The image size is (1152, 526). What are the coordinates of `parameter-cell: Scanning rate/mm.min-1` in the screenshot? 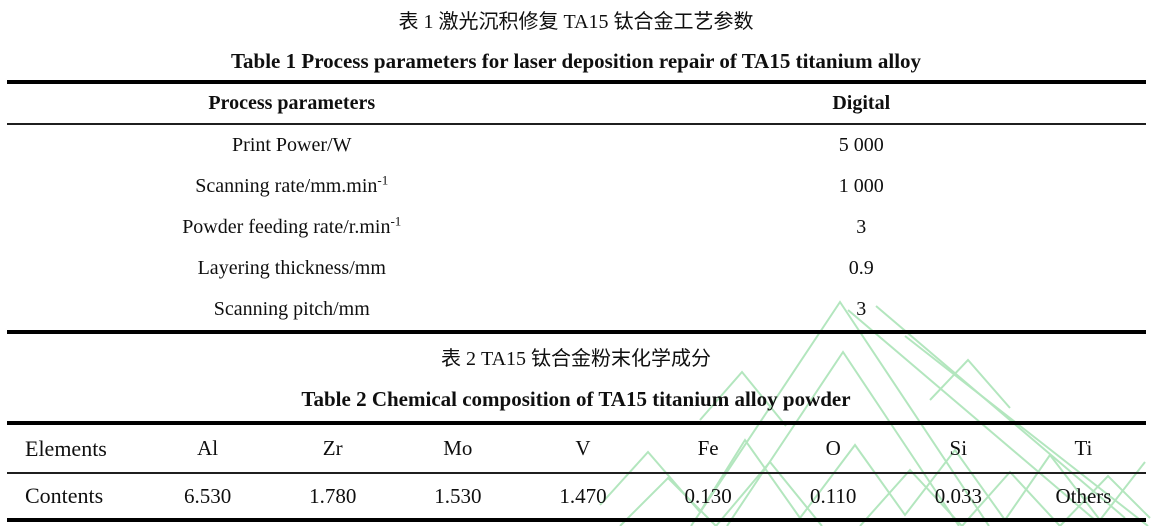 It's located at (292, 185).